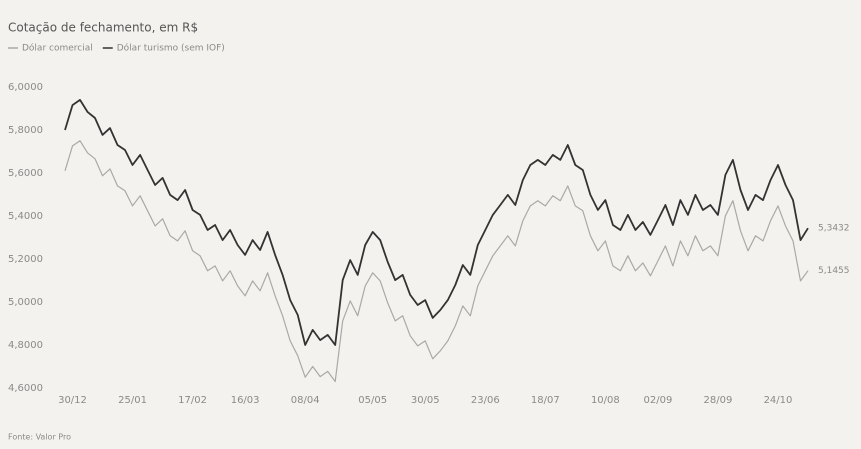 This screenshot has height=449, width=861. What do you see at coordinates (25, 302) in the screenshot?
I see `y-tick-label: 5,0000` at bounding box center [25, 302].